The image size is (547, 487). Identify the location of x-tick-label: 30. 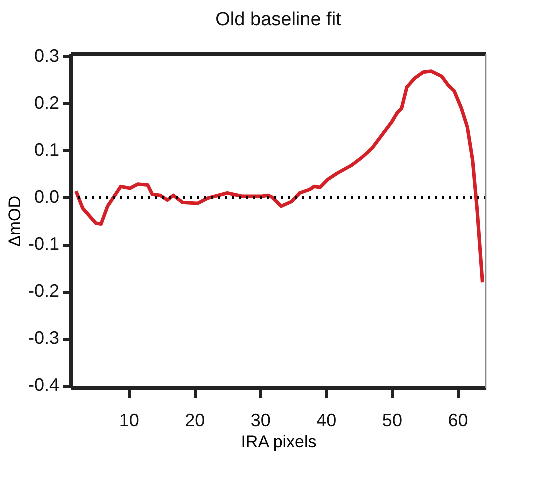
(260, 420).